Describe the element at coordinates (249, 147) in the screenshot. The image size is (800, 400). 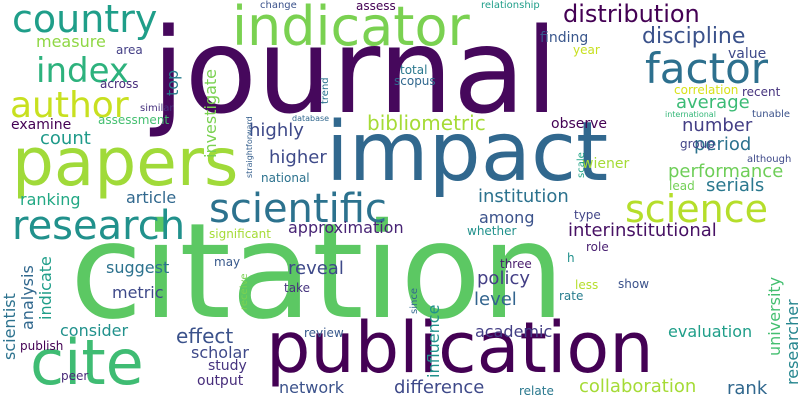
I see `word-straightforward: straightforward` at that location.